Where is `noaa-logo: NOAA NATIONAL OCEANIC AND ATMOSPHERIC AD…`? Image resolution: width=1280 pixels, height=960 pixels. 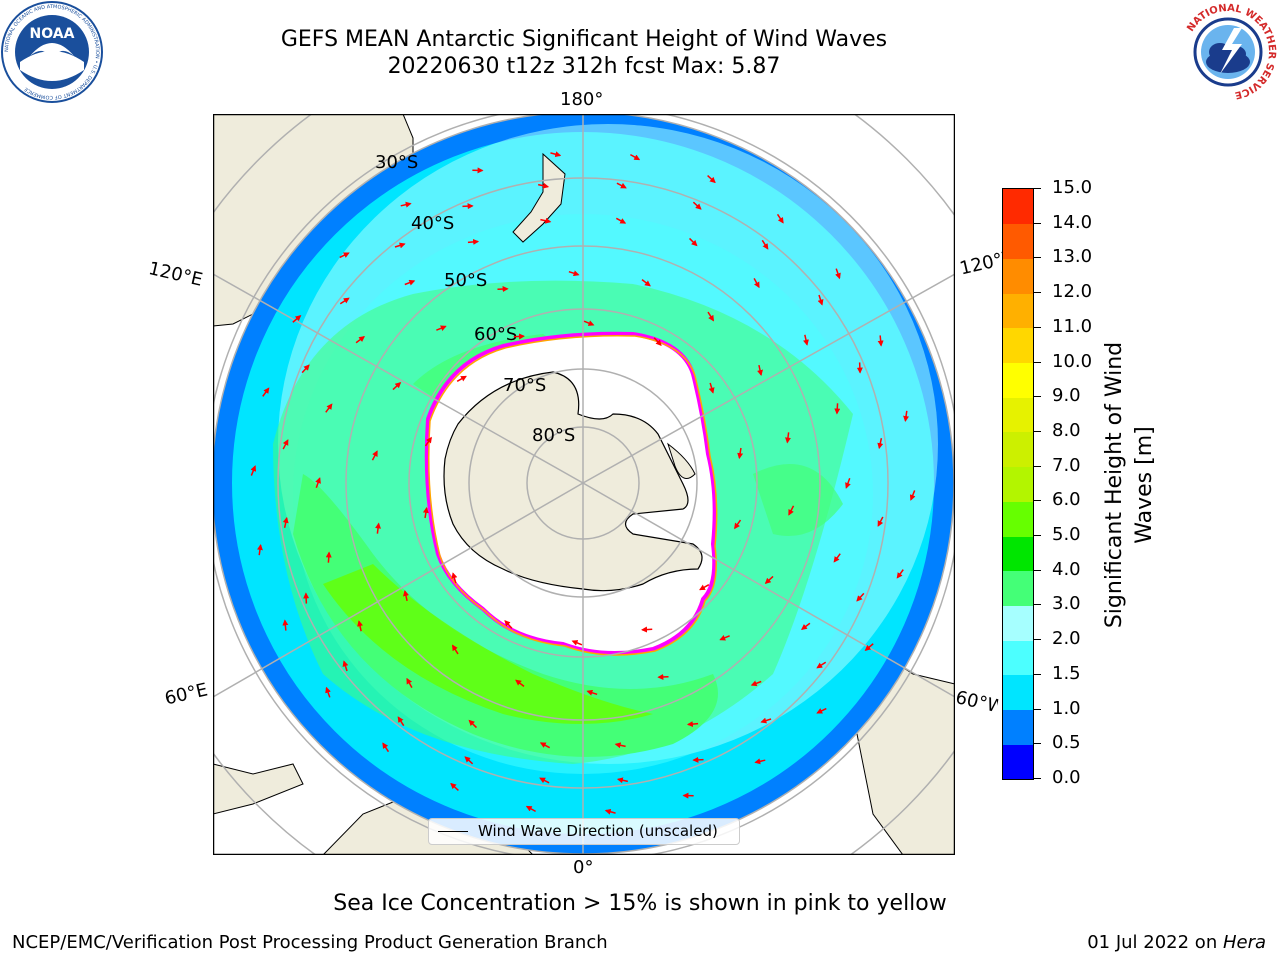 noaa-logo: NOAA NATIONAL OCEANIC AND ATMOSPHERIC AD… is located at coordinates (52, 52).